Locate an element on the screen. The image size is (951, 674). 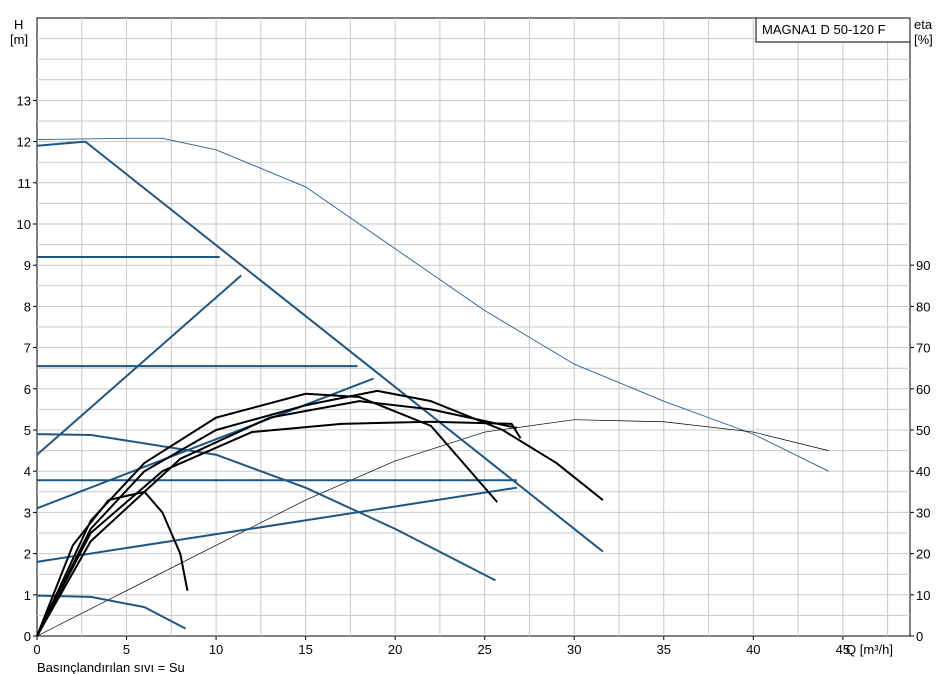
x-tick-label: 20 is located at coordinates (395, 649).